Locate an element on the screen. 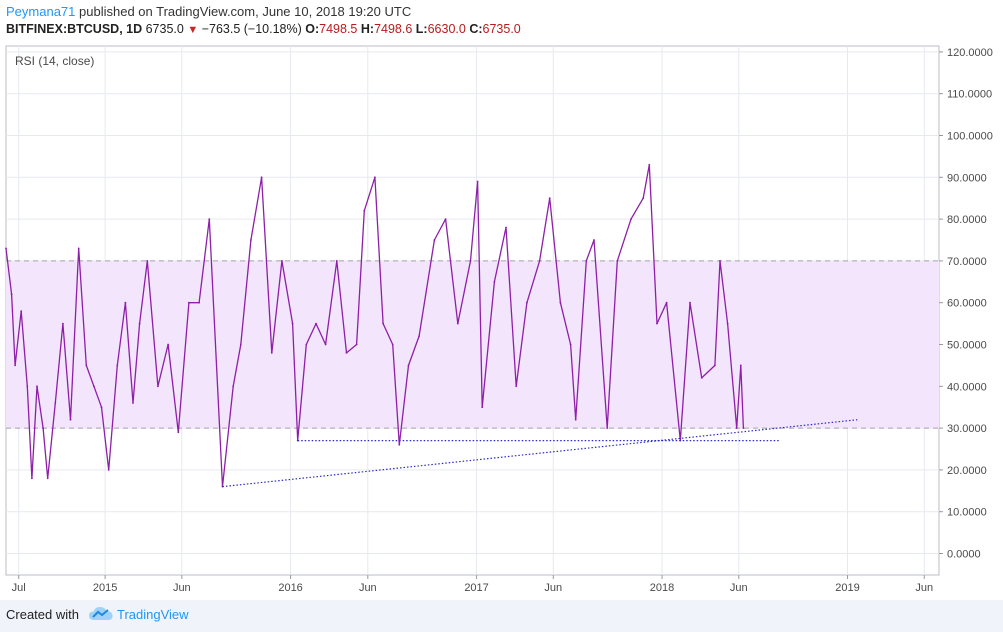  author-link: Peymana71 is located at coordinates (41, 11).